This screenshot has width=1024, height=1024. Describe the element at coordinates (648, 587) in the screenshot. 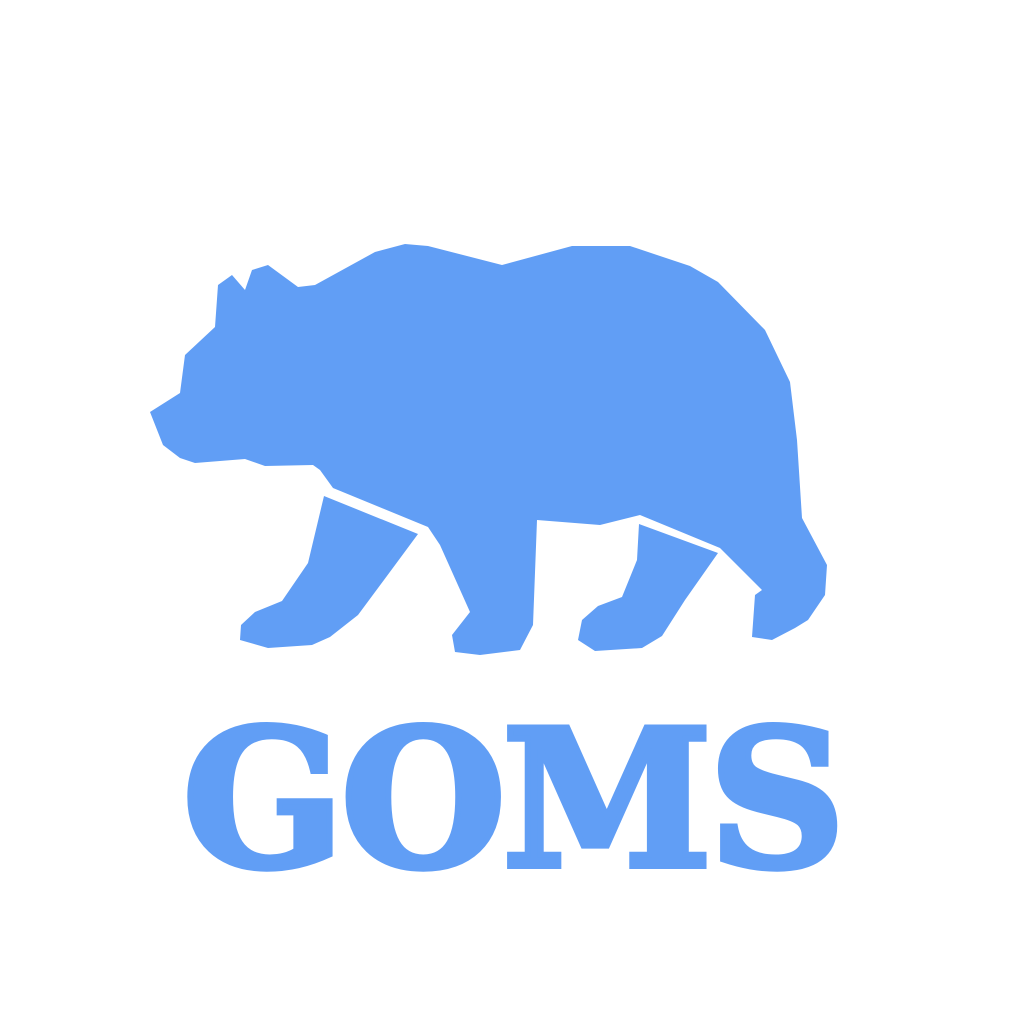

I see `bear-hind-leg` at that location.